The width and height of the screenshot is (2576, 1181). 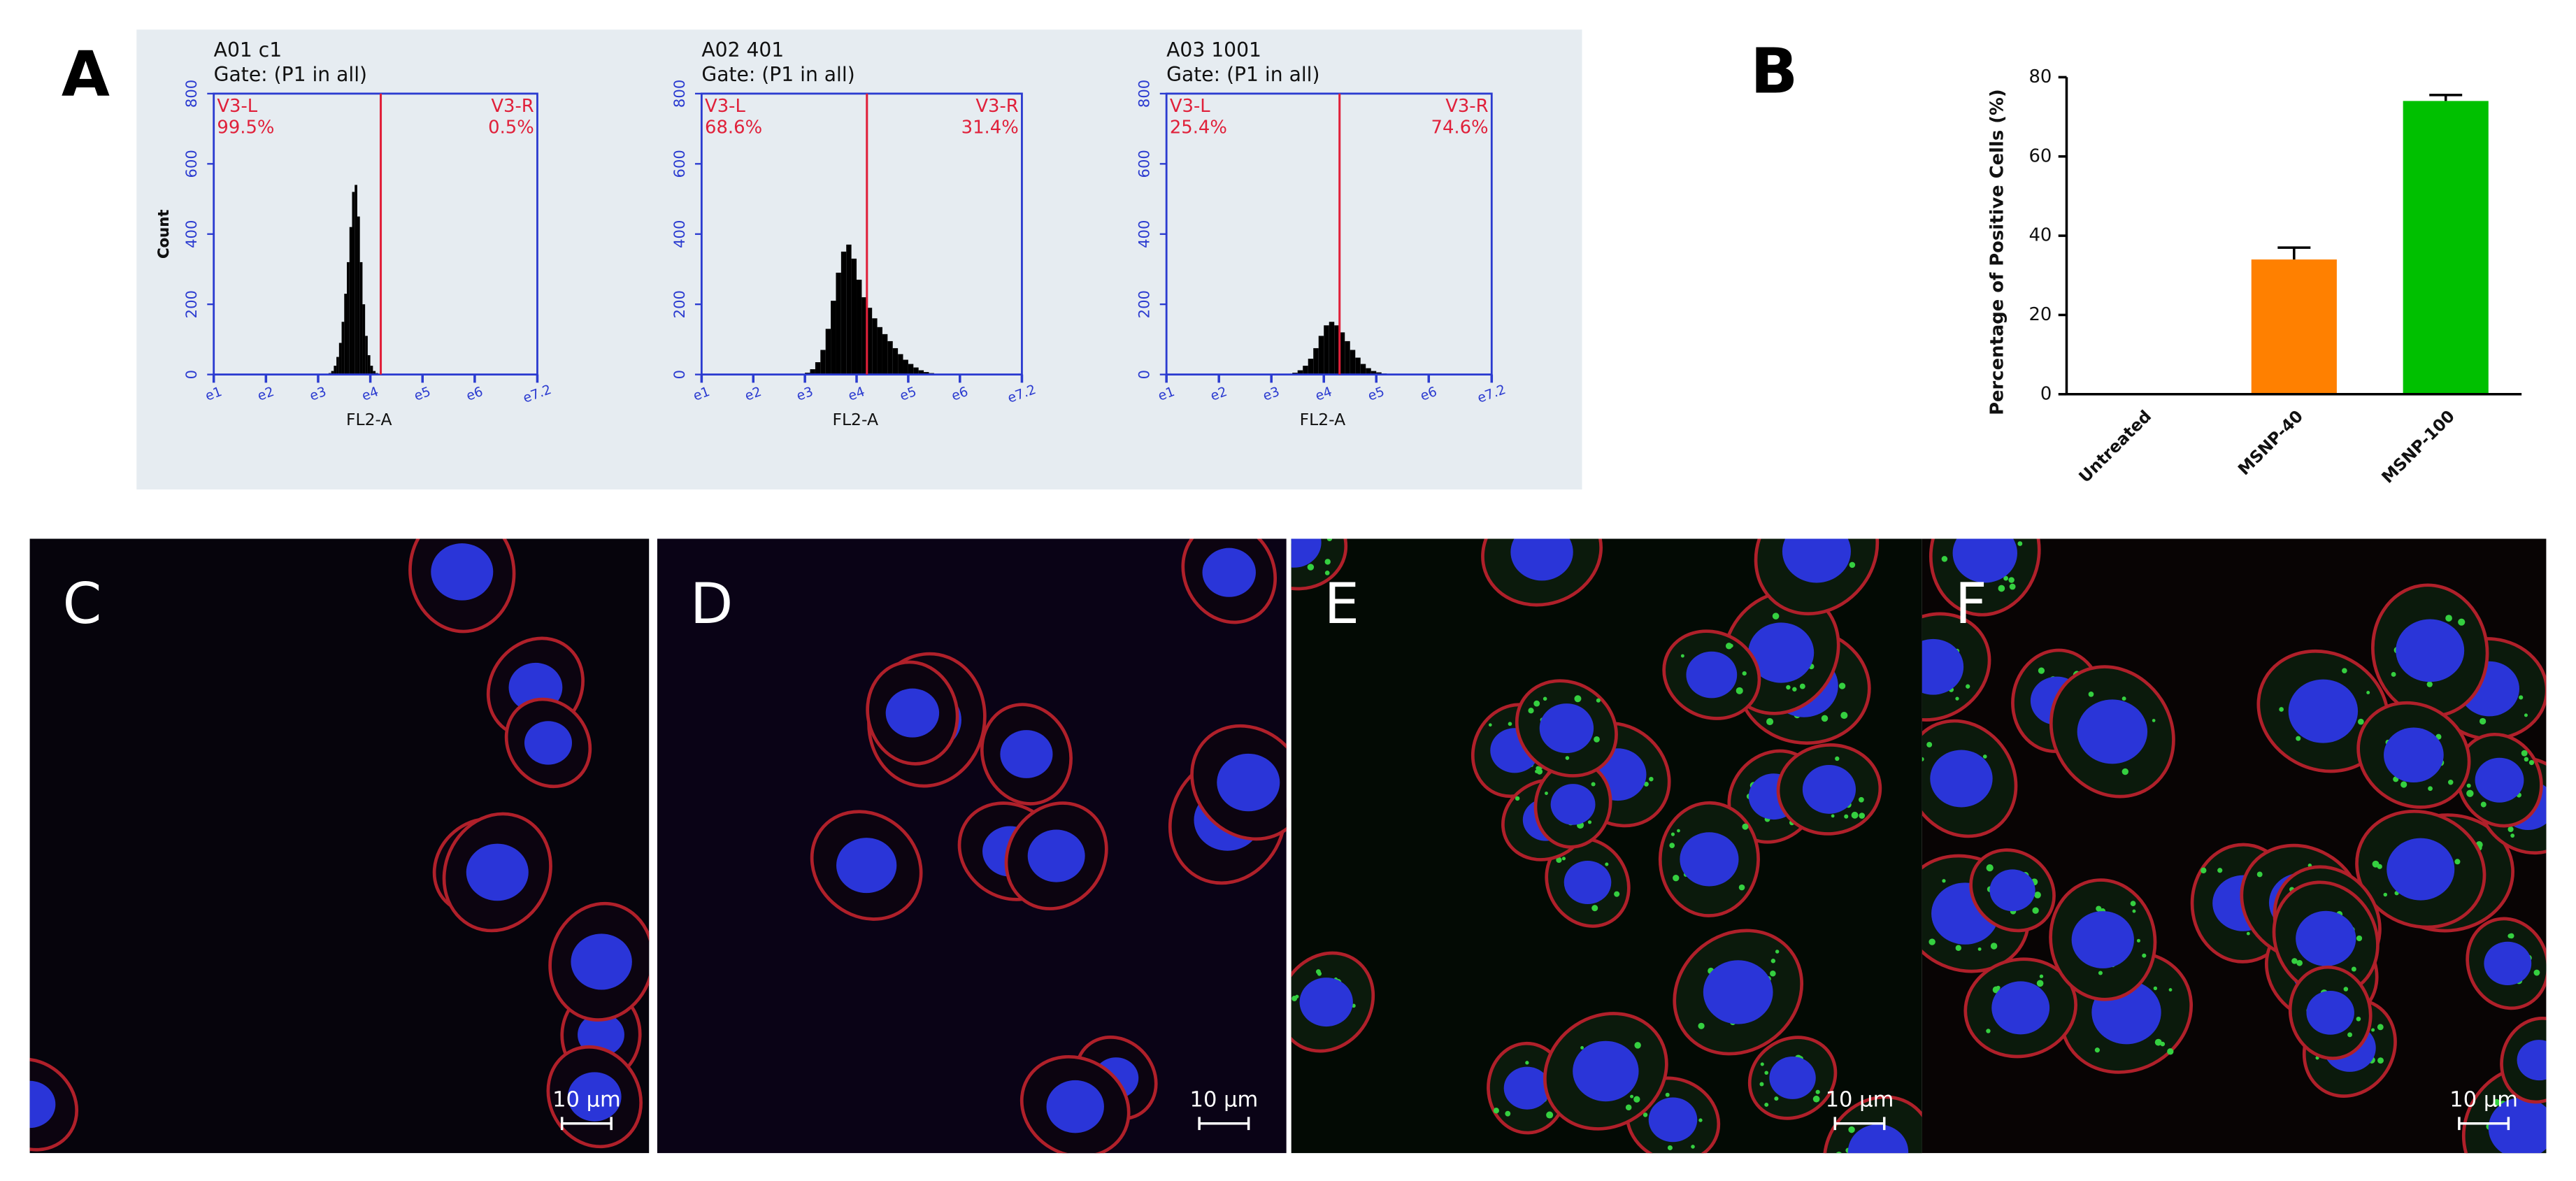 I want to click on x-tick-label: Untreated, so click(x=2115, y=446).